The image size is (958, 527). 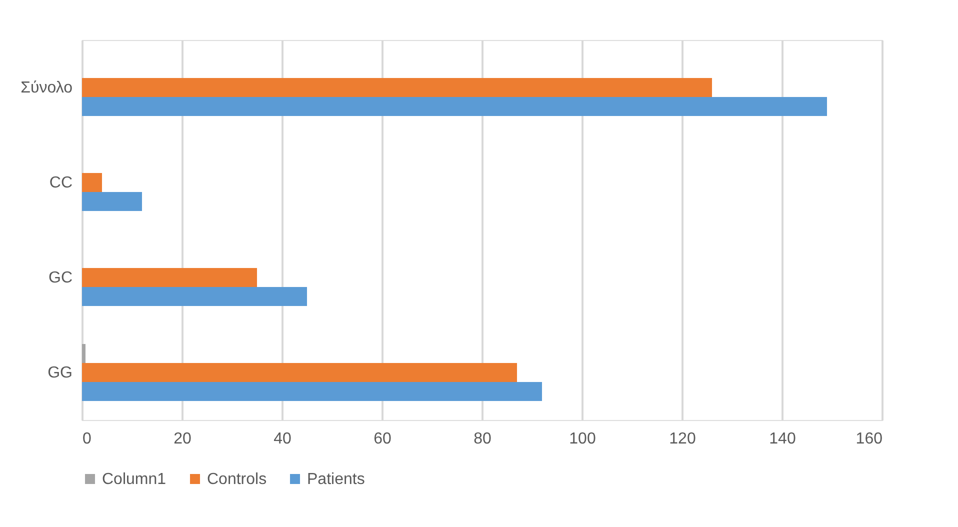 I want to click on x-tick-label: 20, so click(x=183, y=439).